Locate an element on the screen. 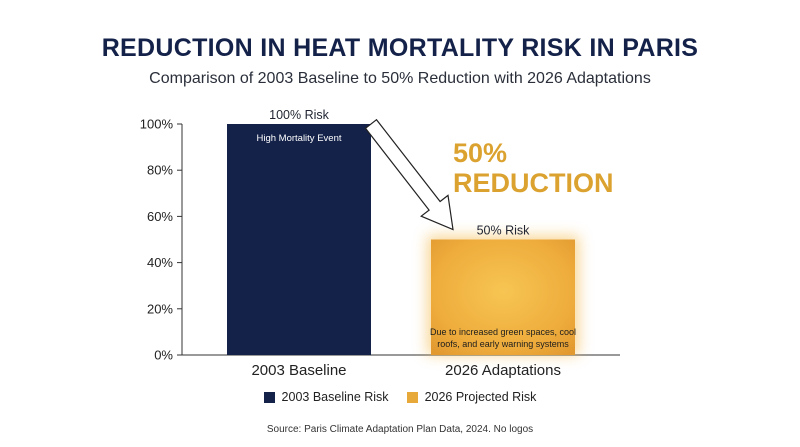 The width and height of the screenshot is (800, 447). y-tick-label: 40% is located at coordinates (160, 262).